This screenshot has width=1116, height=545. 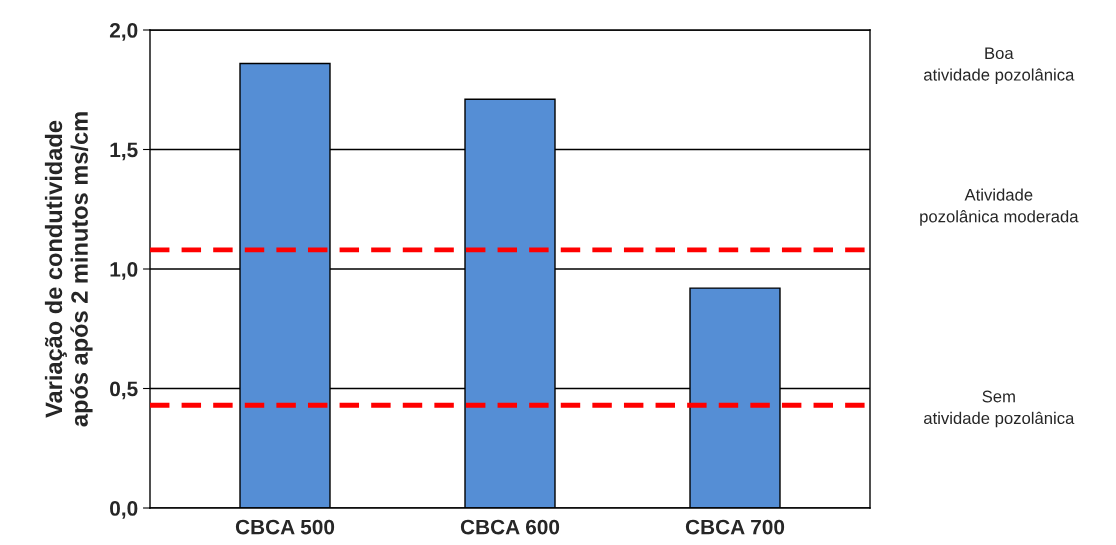 What do you see at coordinates (124, 390) in the screenshot?
I see `y-tick-label: 0,5` at bounding box center [124, 390].